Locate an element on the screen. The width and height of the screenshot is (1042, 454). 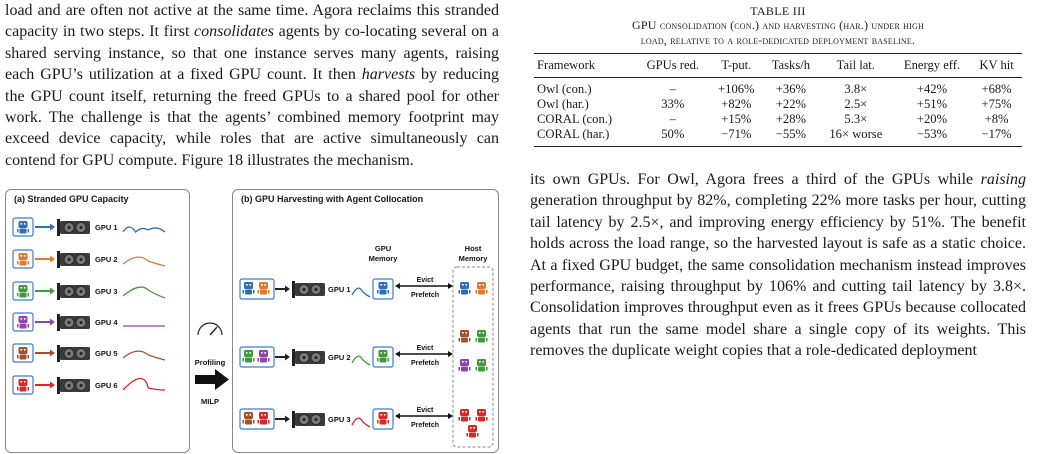
column-header: T-put. is located at coordinates (736, 65).